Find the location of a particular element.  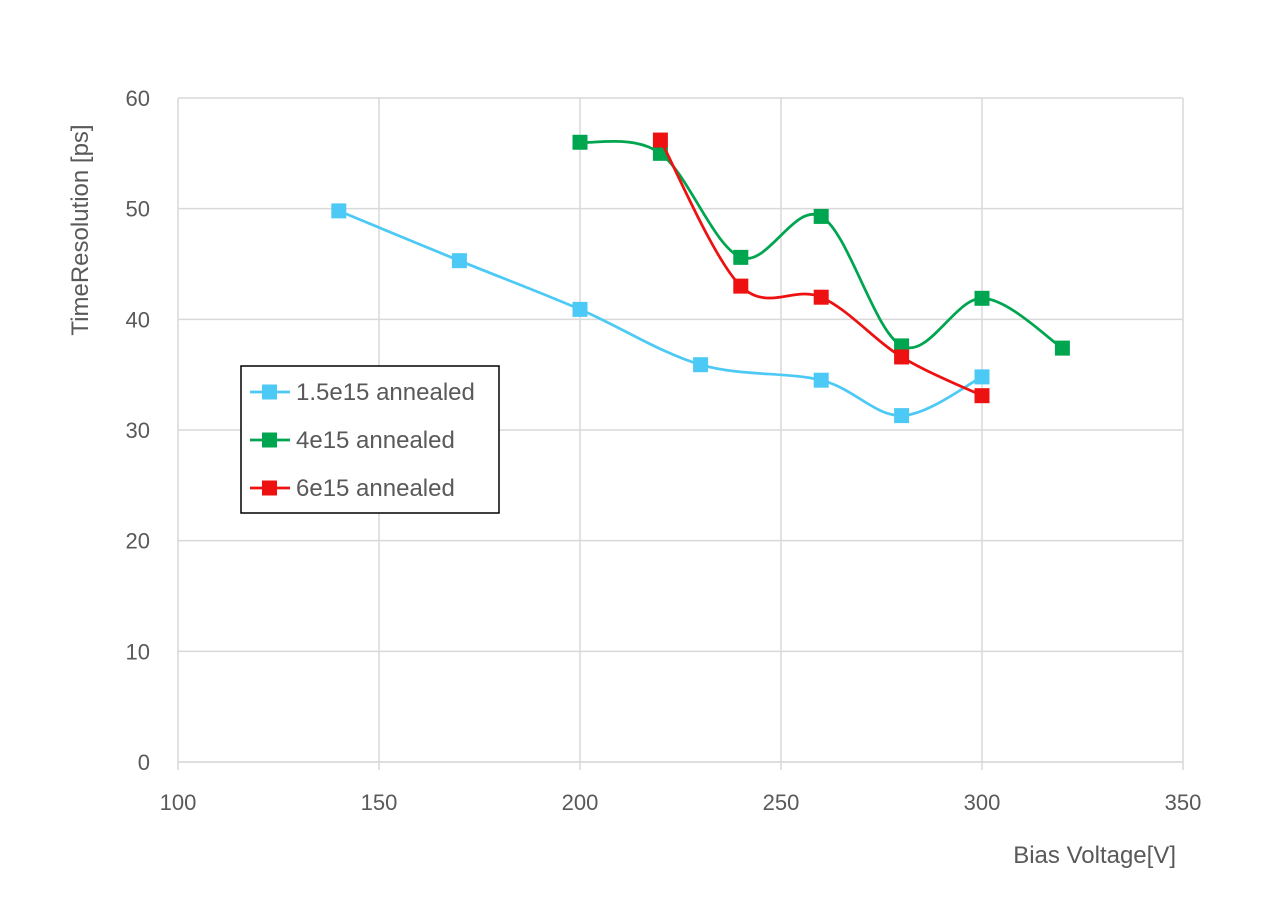

x-tick-label: 350 is located at coordinates (1183, 802).